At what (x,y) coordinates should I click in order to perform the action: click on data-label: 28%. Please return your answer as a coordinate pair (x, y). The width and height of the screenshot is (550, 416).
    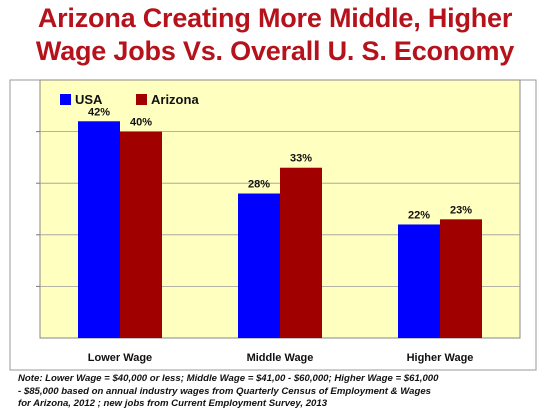
    Looking at the image, I should click on (259, 185).